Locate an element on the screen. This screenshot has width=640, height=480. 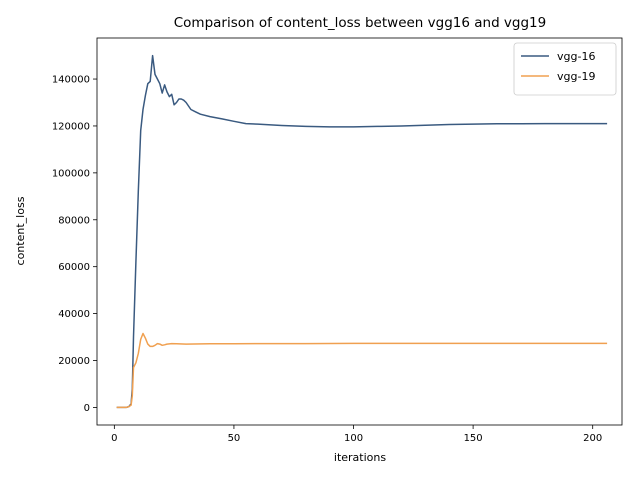
y-tick-label: 100000 is located at coordinates (71, 173).